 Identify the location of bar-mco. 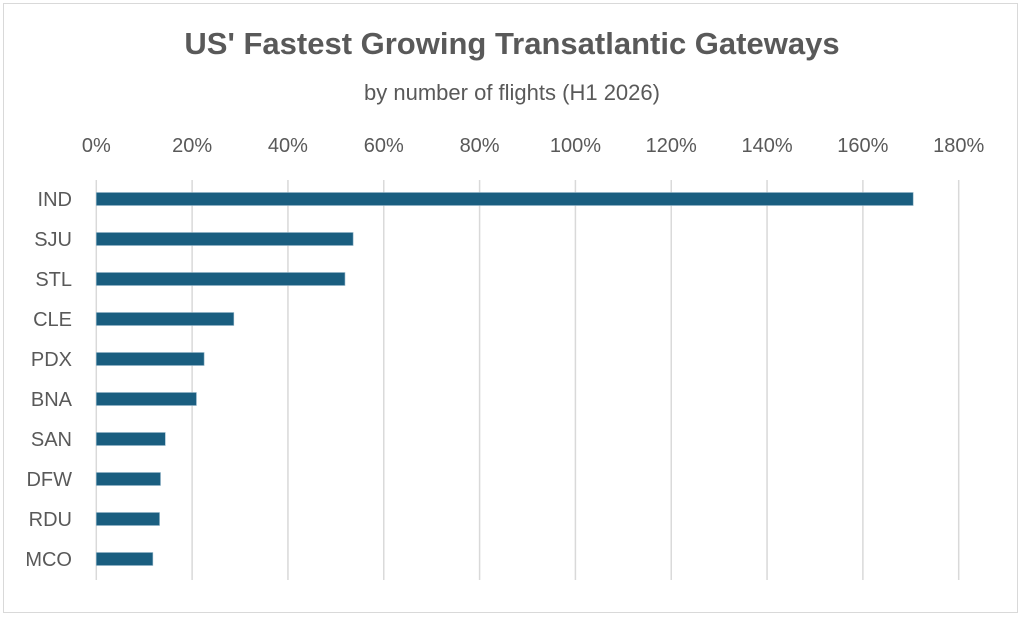
(125, 559).